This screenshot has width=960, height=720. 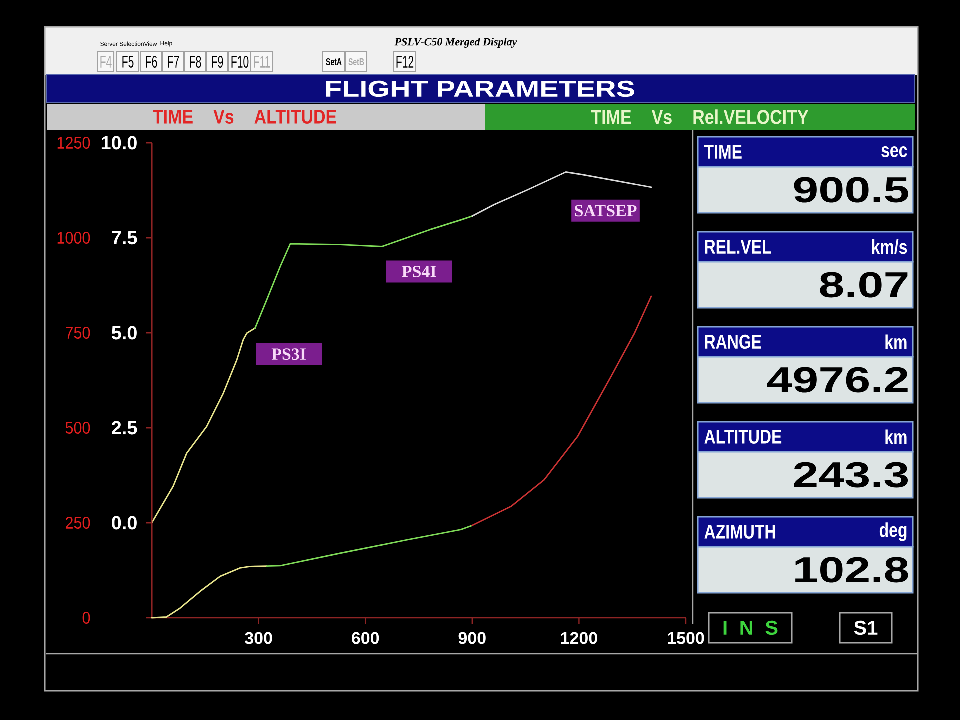 I want to click on y2-tick-label: 750, so click(x=78, y=333).